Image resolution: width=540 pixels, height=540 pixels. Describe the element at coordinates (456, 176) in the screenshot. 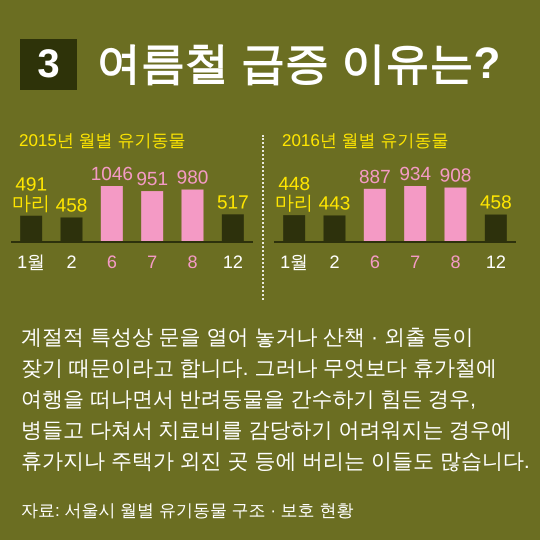

I see `data-label: 908` at that location.